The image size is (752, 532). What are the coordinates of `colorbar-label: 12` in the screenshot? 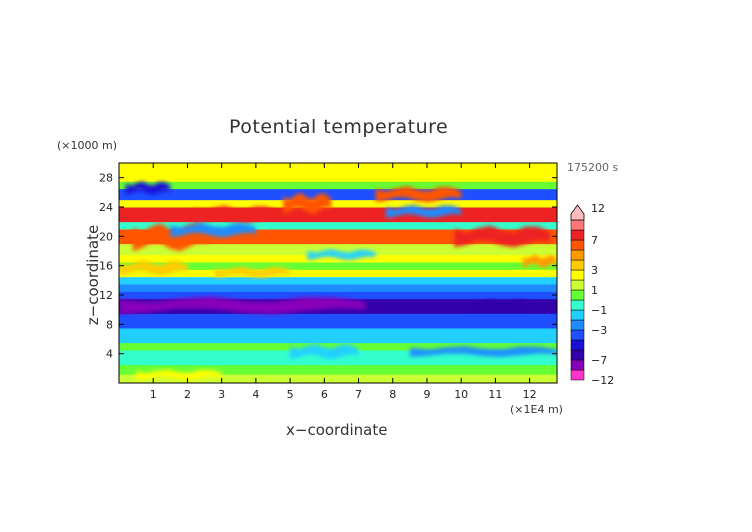 It's located at (598, 208).